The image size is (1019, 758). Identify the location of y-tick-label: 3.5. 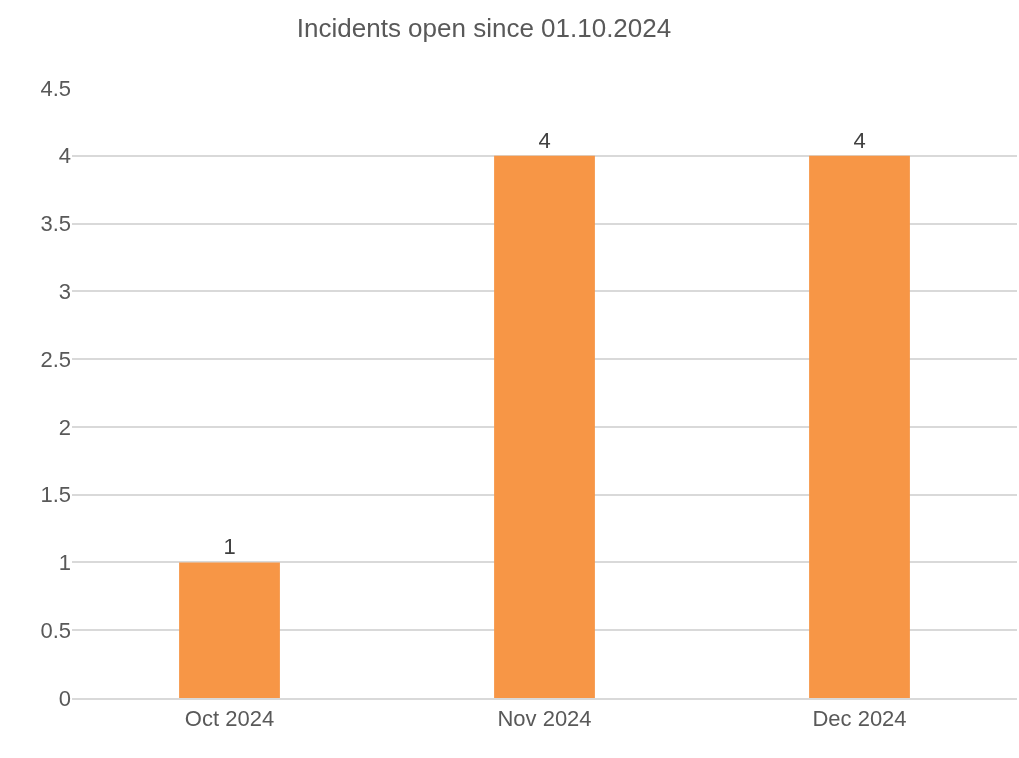
(55, 224).